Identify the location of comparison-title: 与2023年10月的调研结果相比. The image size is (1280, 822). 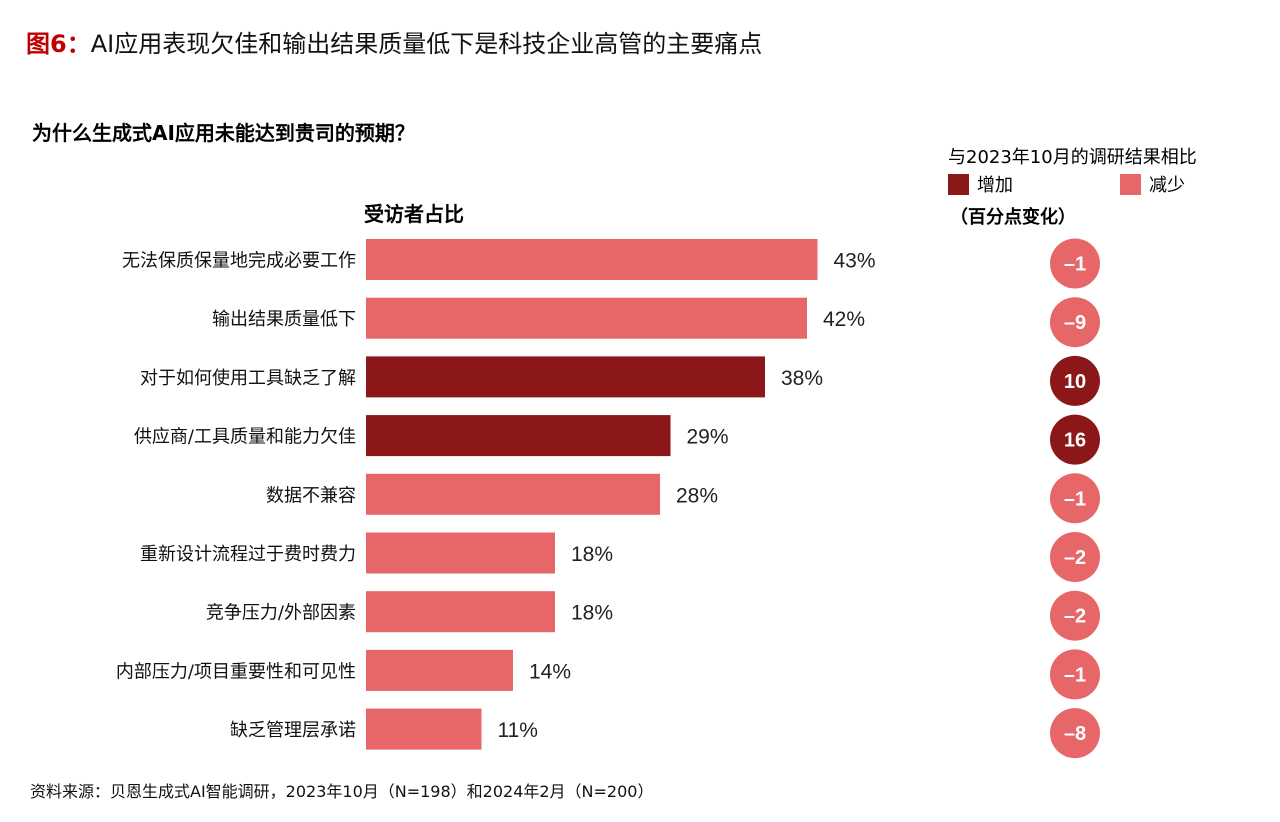
(1072, 157).